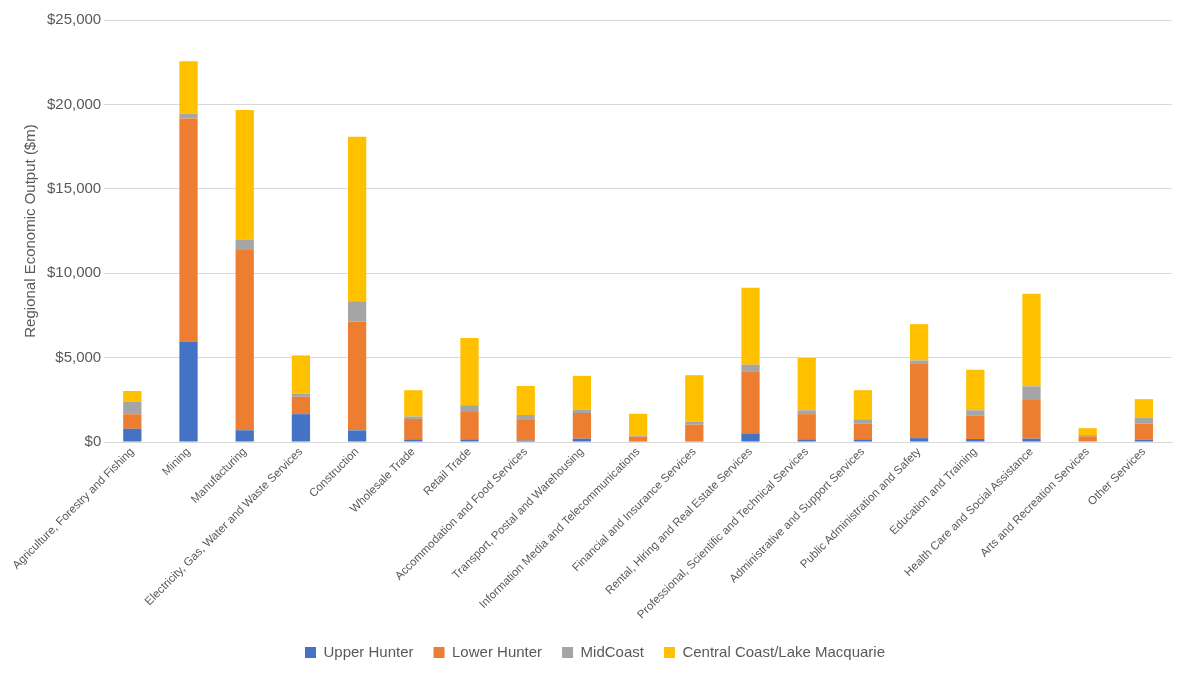 Image resolution: width=1200 pixels, height=683 pixels. I want to click on legend-label: Upper Hunter, so click(368, 651).